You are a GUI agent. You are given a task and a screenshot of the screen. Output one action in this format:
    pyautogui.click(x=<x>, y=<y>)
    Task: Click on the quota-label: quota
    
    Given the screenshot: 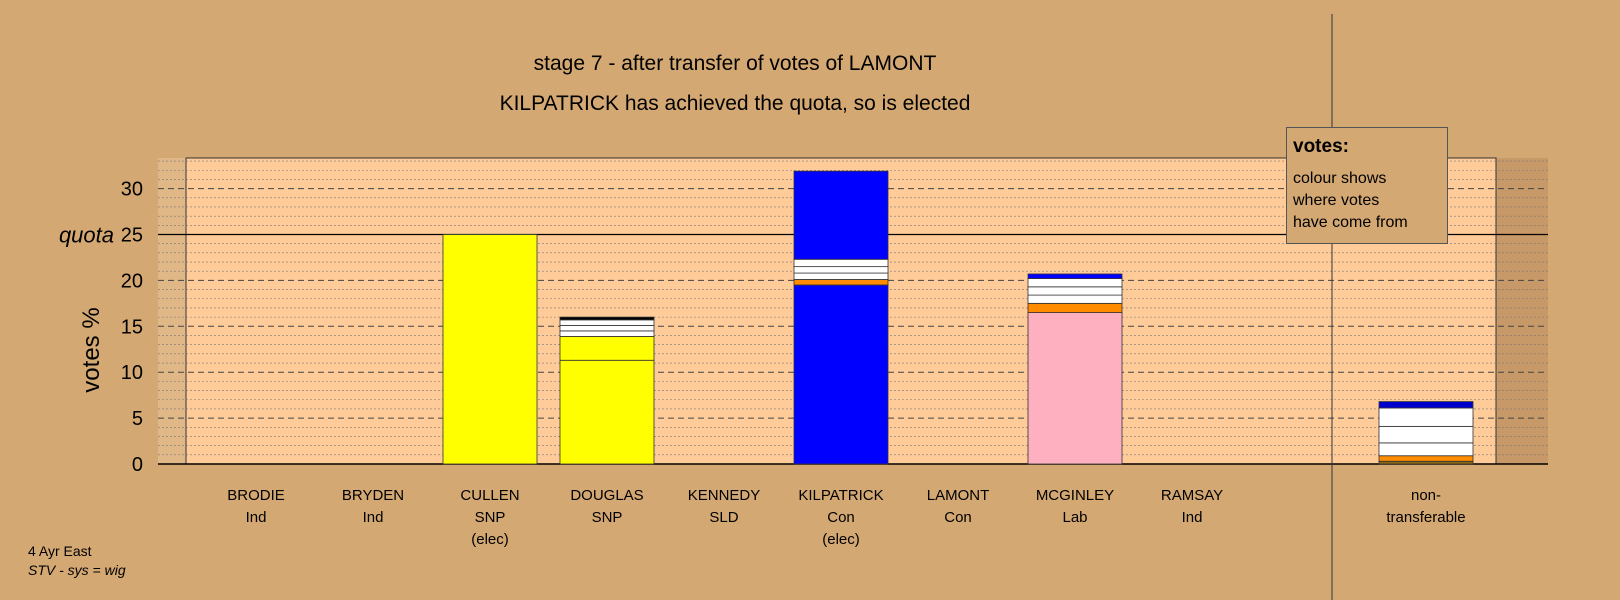 What is the action you would take?
    pyautogui.click(x=86, y=235)
    